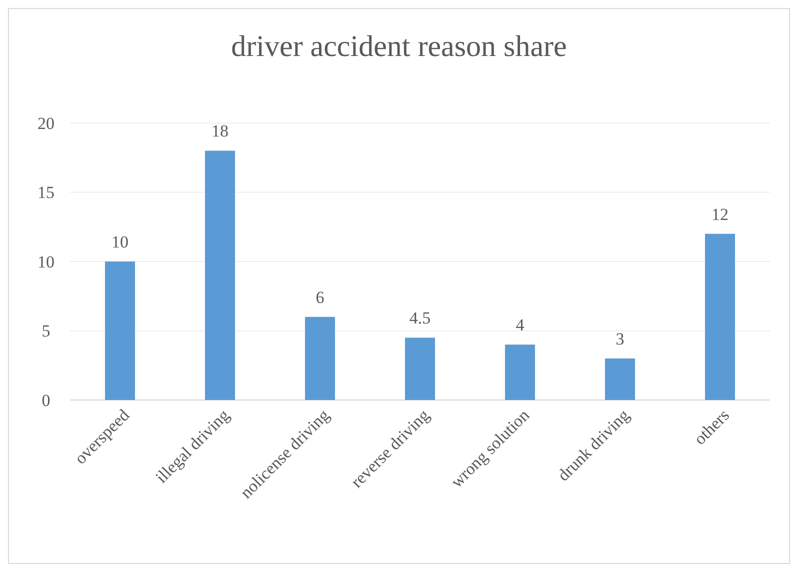 The image size is (798, 572). I want to click on data-label: 3, so click(620, 338).